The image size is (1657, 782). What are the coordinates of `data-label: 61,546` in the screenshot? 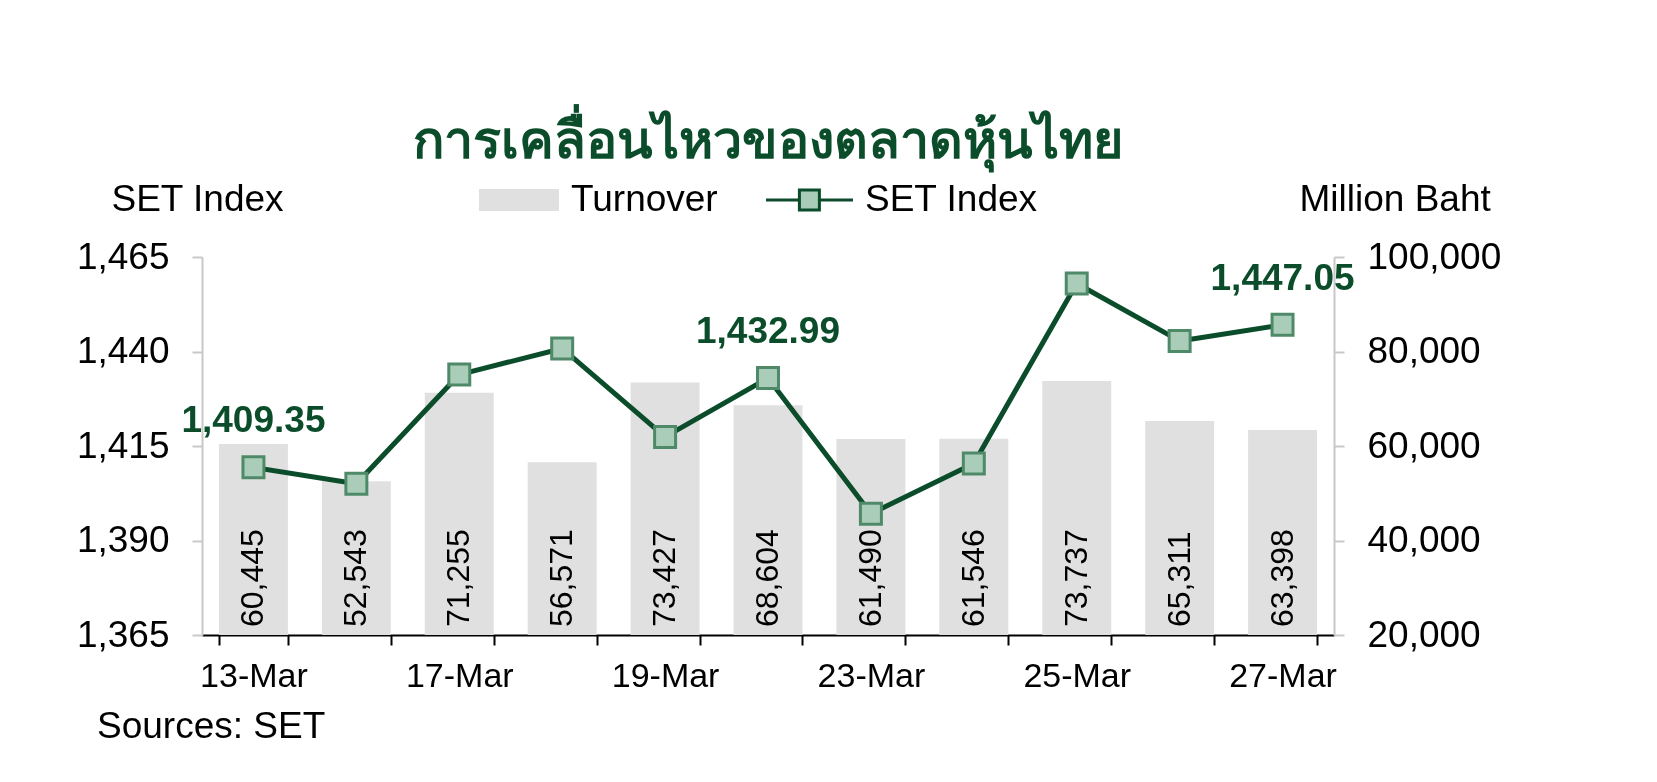 It's located at (972, 578).